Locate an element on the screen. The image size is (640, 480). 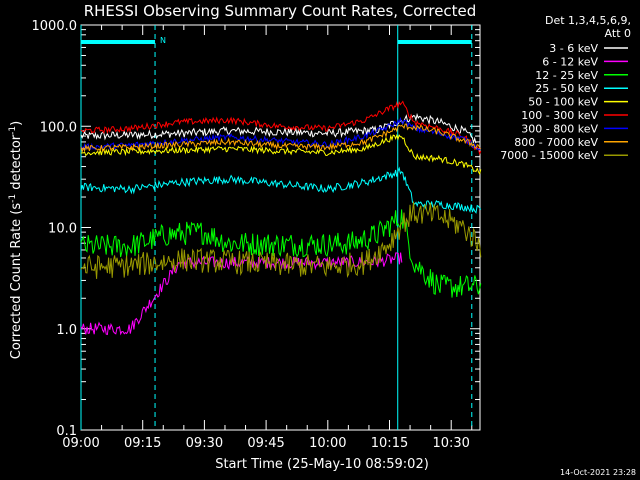
y-axis-label-part2: detector is located at coordinates (16, 164).